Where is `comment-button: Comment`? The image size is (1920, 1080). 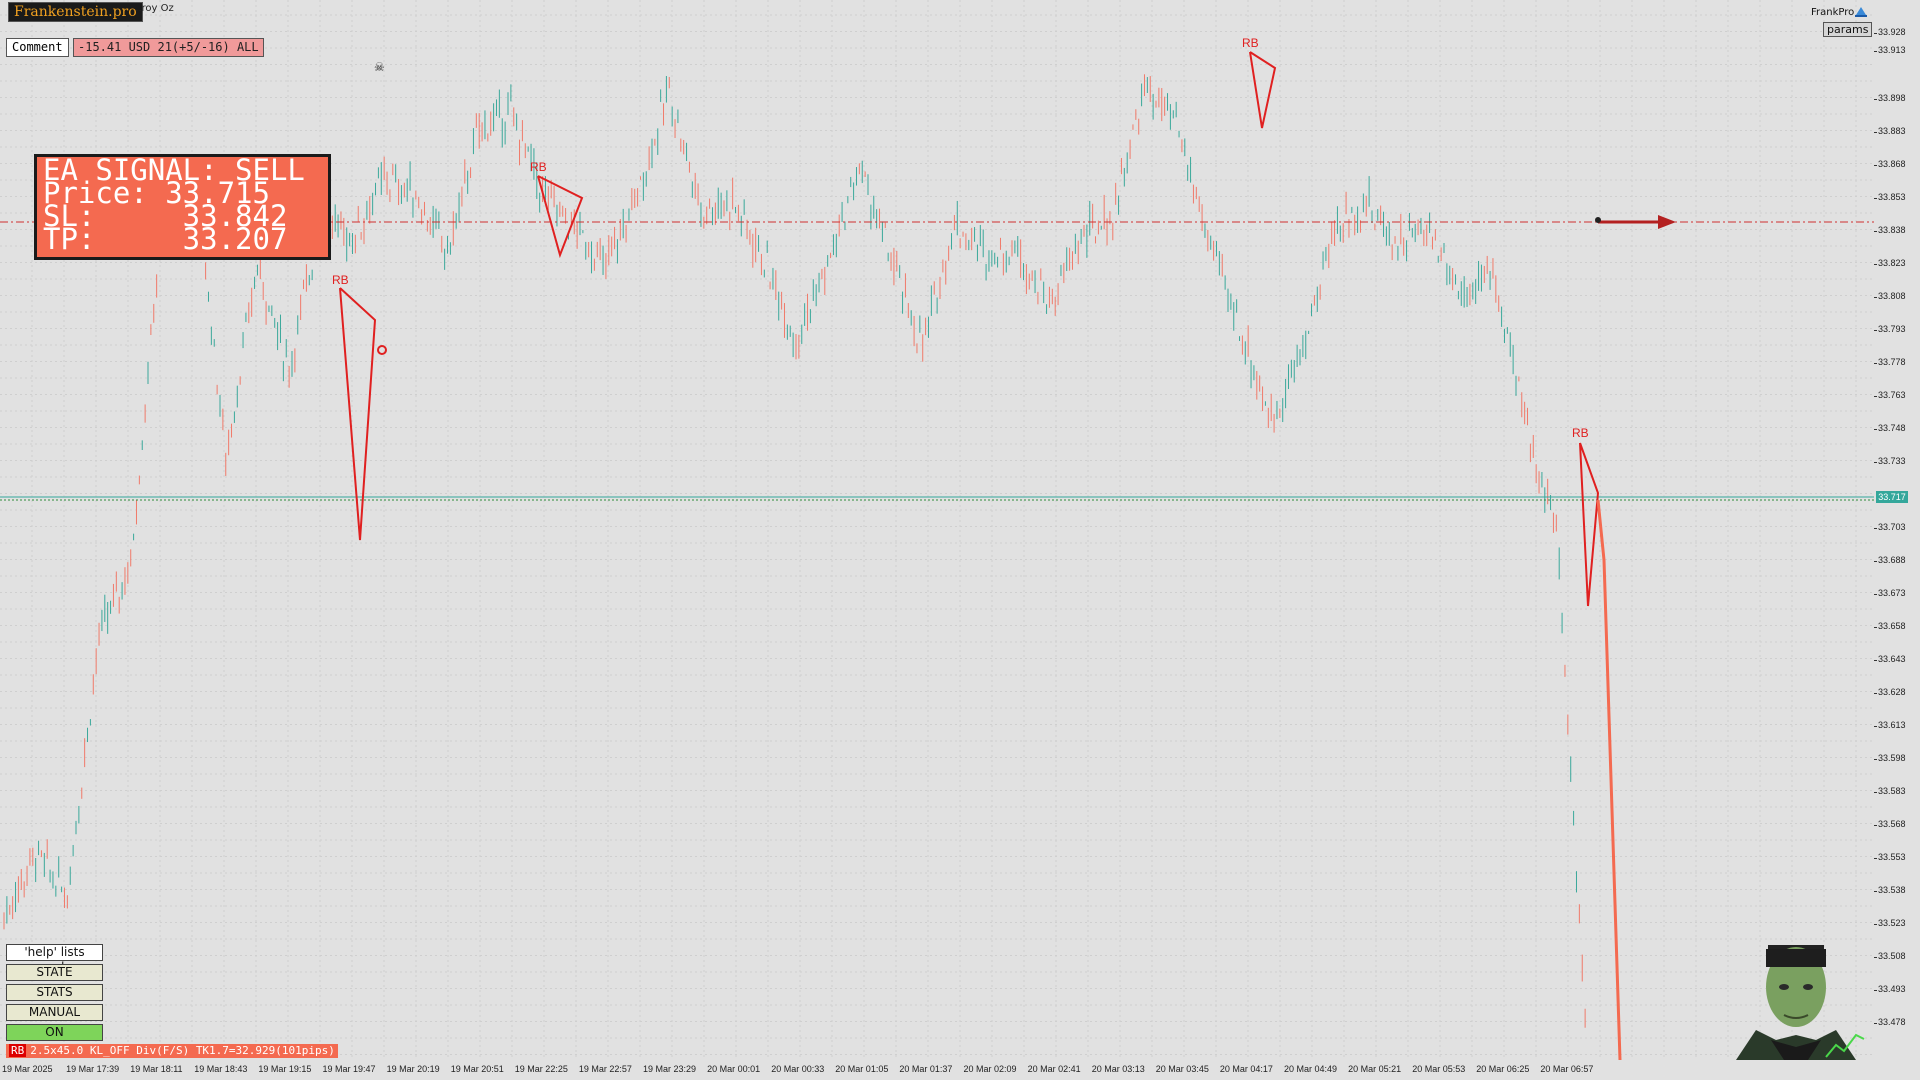 comment-button: Comment is located at coordinates (37, 47).